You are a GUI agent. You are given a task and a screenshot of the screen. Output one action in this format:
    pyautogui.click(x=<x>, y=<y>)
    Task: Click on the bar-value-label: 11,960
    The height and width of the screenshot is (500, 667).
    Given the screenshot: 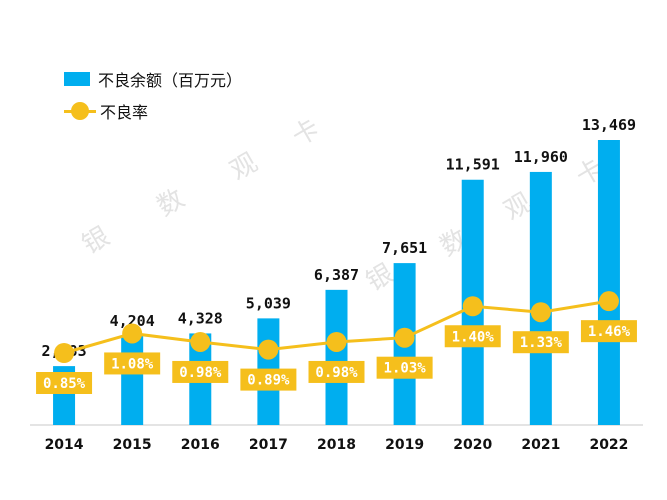 What is the action you would take?
    pyautogui.click(x=541, y=157)
    